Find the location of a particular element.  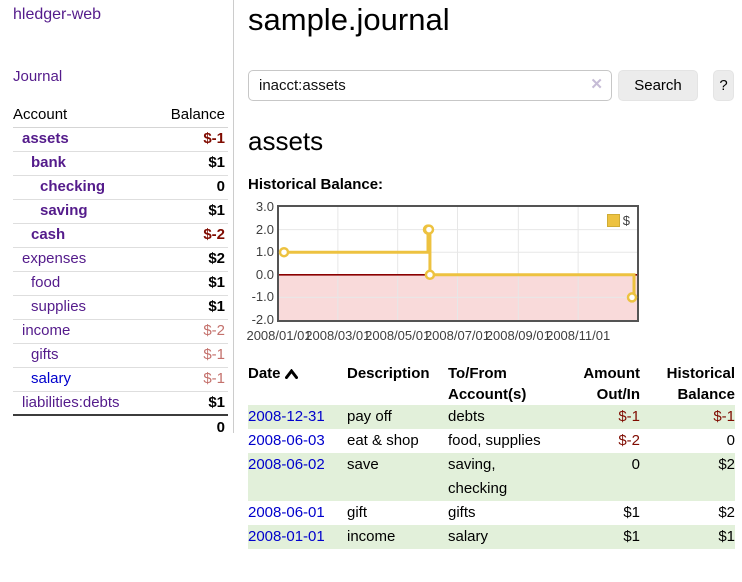

y-axis-tick-label: 2.0 is located at coordinates (264, 229).